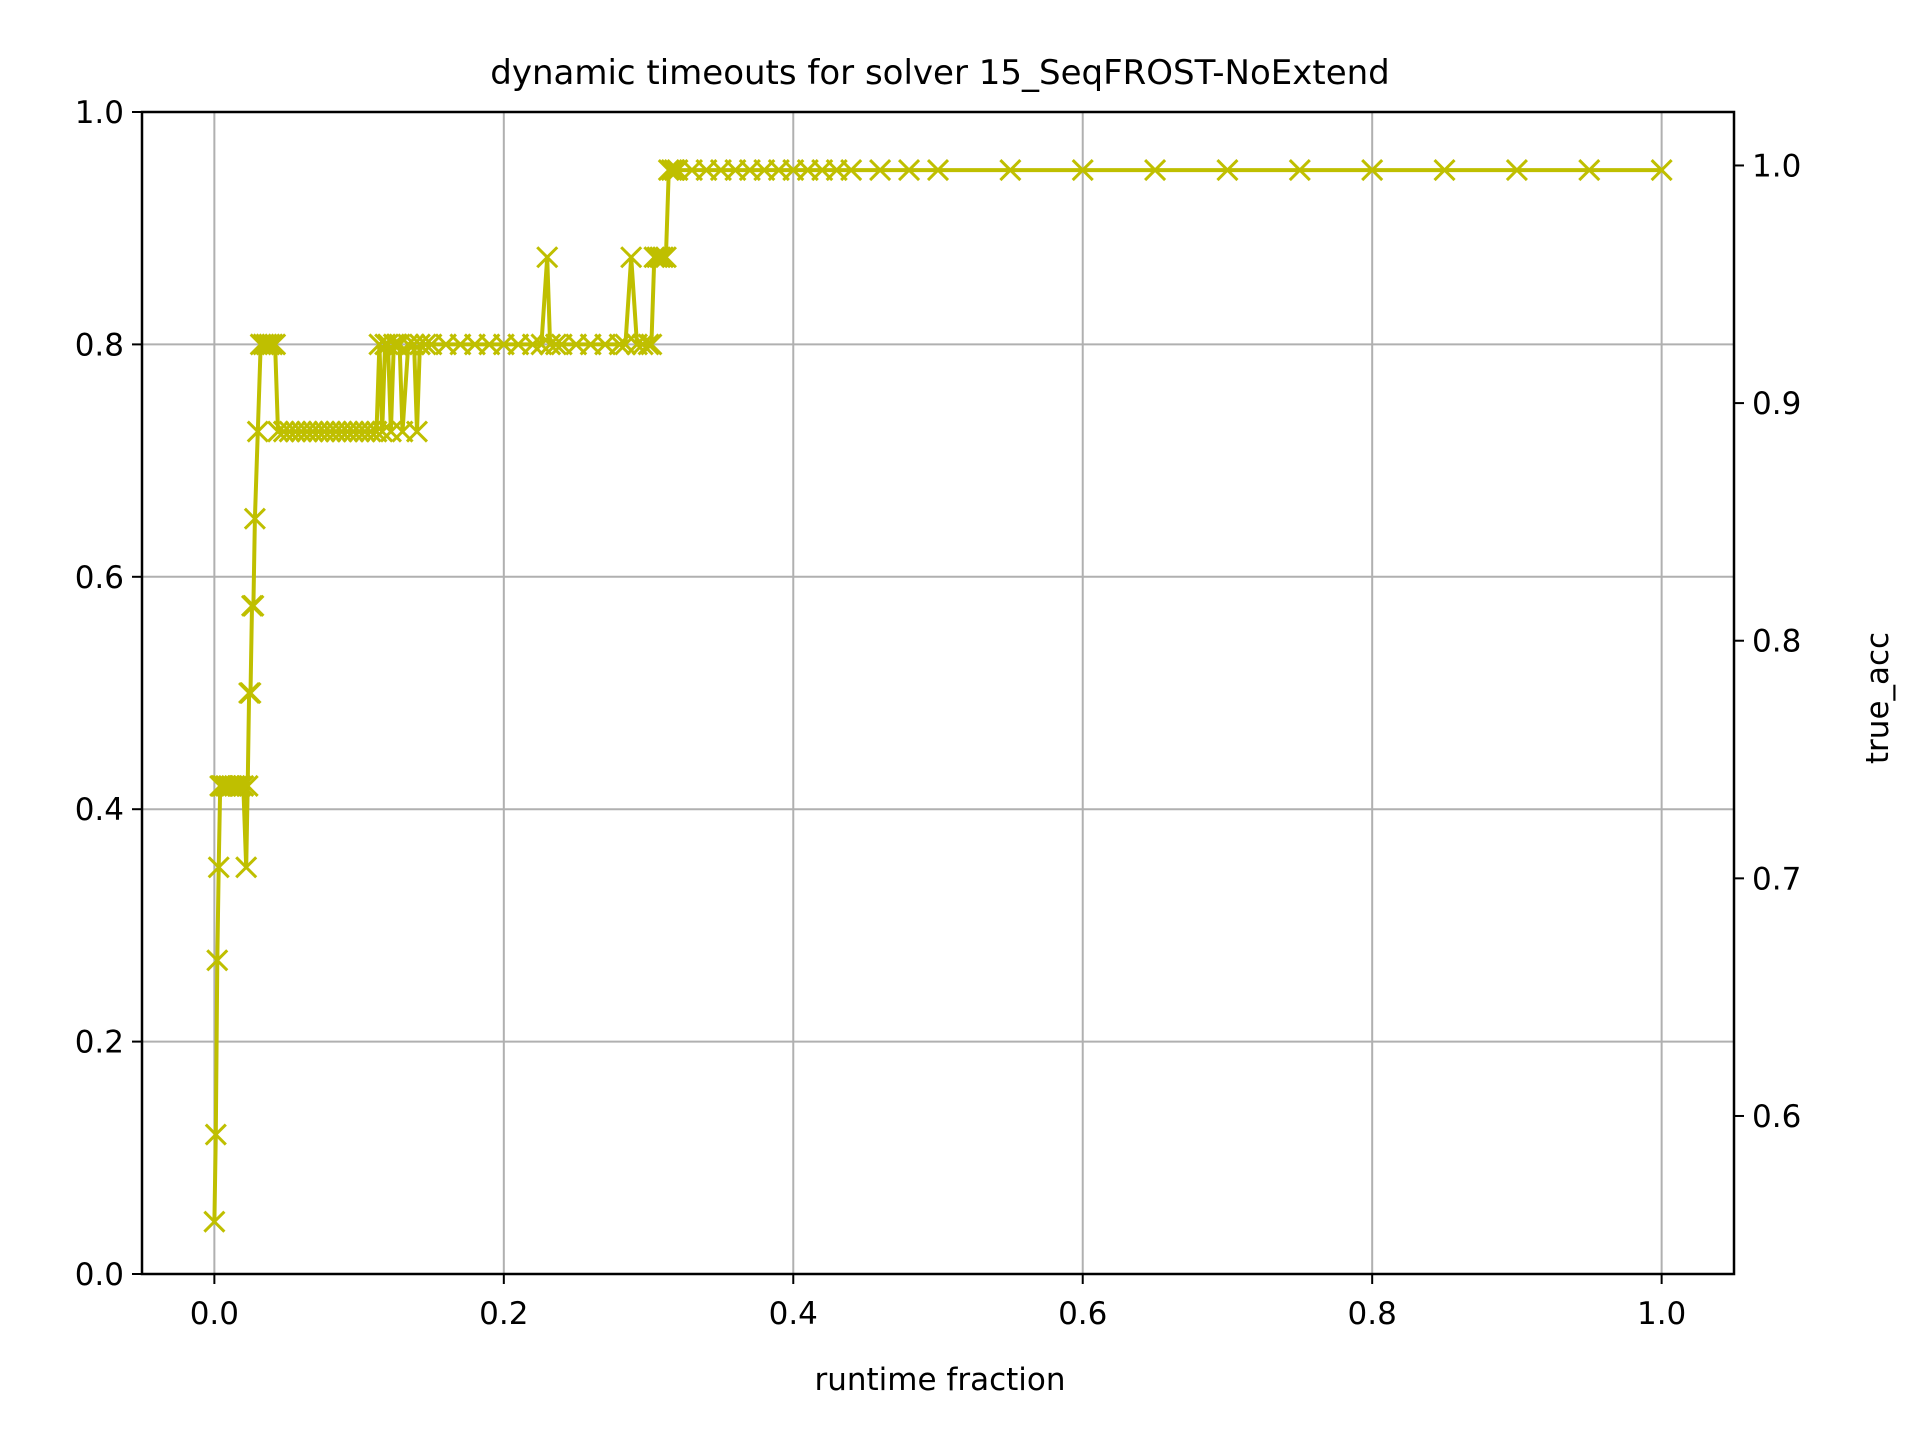 This screenshot has height=1440, width=1920. I want to click on y-tick-label: 0.6, so click(99, 578).